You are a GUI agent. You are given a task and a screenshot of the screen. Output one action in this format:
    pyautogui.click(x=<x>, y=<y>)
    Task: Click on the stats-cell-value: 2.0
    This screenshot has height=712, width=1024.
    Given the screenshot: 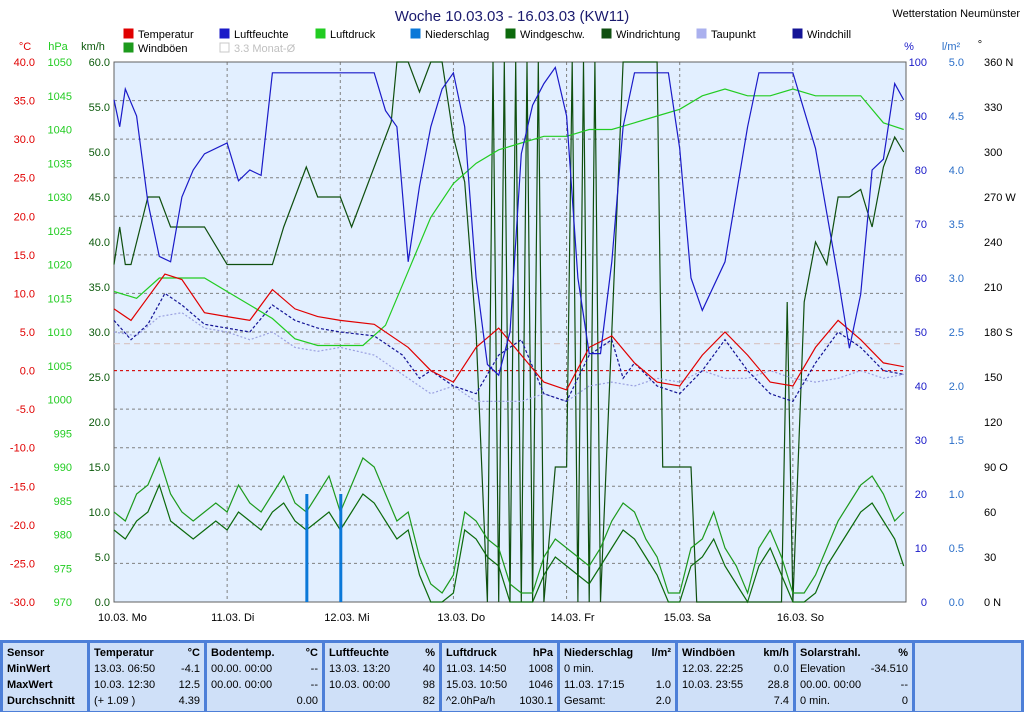 What is the action you would take?
    pyautogui.click(x=663, y=701)
    